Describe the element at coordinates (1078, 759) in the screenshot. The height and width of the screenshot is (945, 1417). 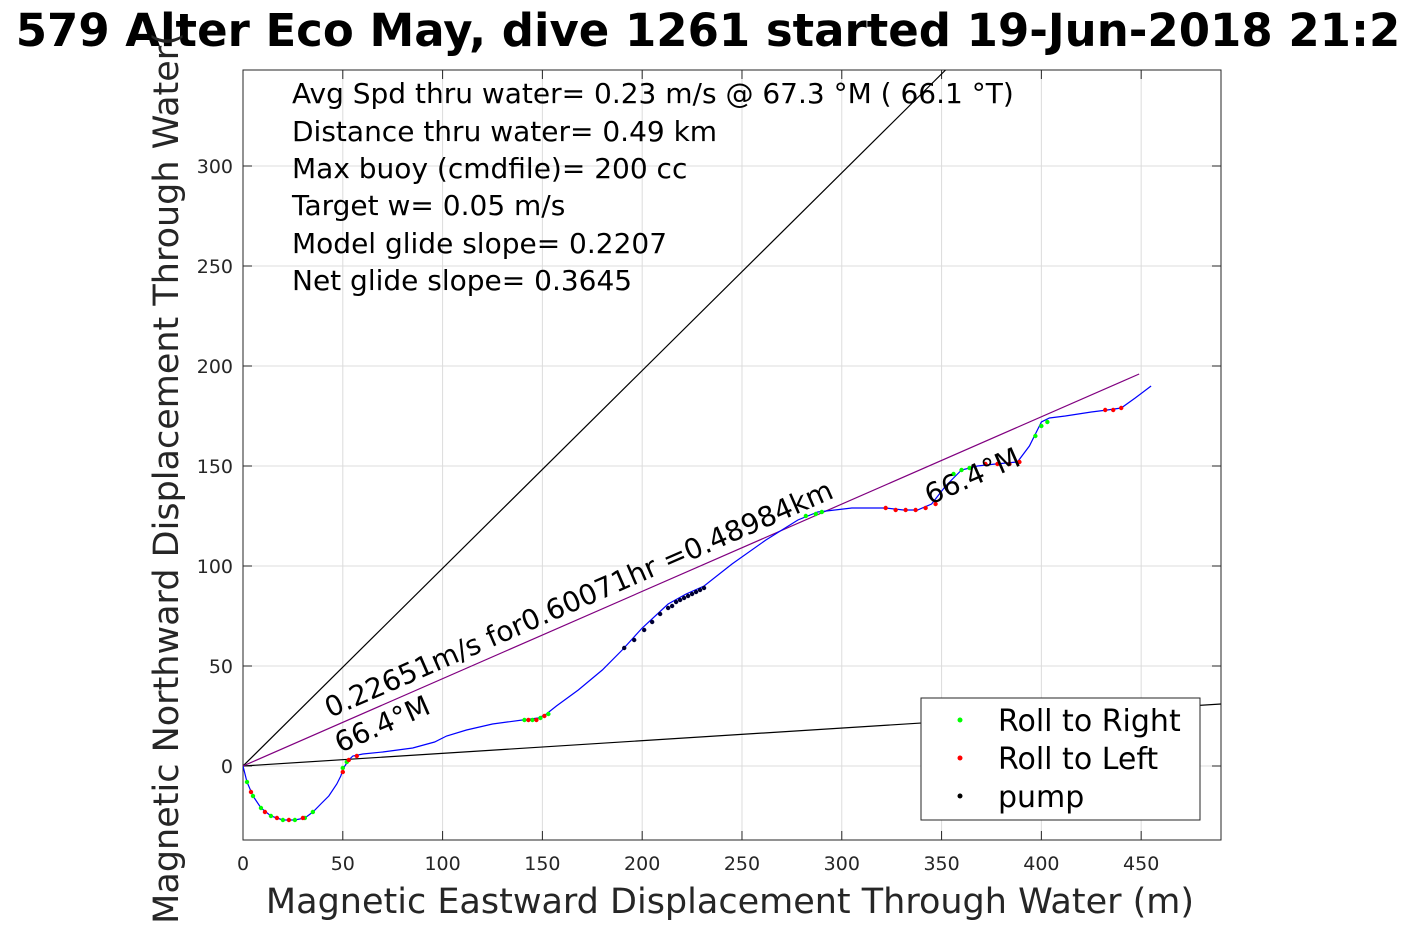
I see `legend-label: Roll to Left` at that location.